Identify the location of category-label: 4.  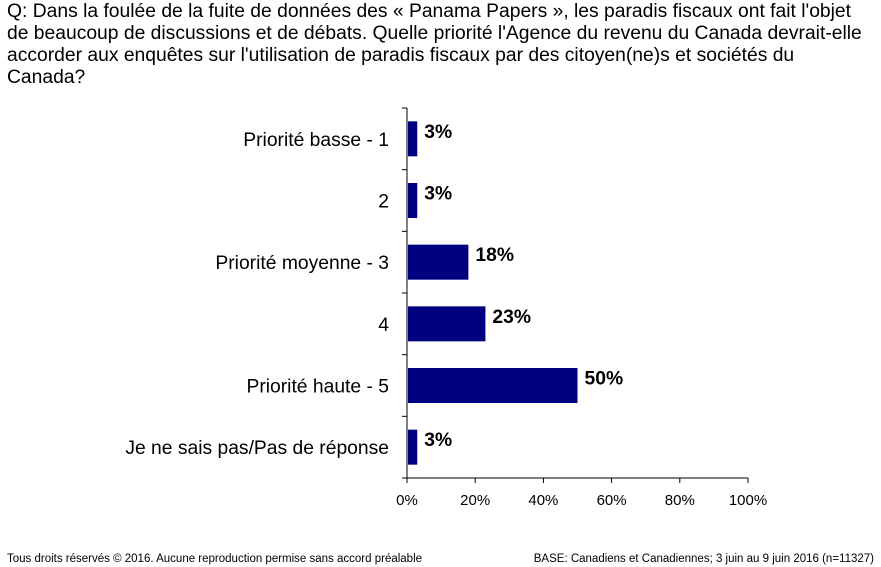
(383, 325).